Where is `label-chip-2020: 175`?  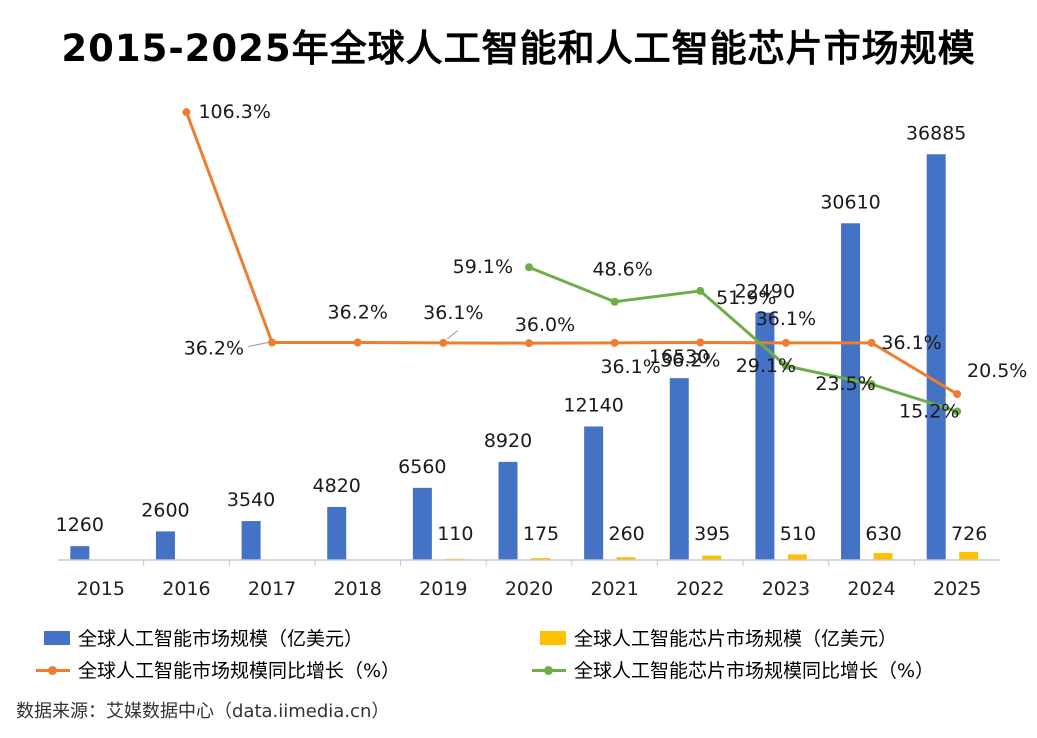
label-chip-2020: 175 is located at coordinates (541, 534).